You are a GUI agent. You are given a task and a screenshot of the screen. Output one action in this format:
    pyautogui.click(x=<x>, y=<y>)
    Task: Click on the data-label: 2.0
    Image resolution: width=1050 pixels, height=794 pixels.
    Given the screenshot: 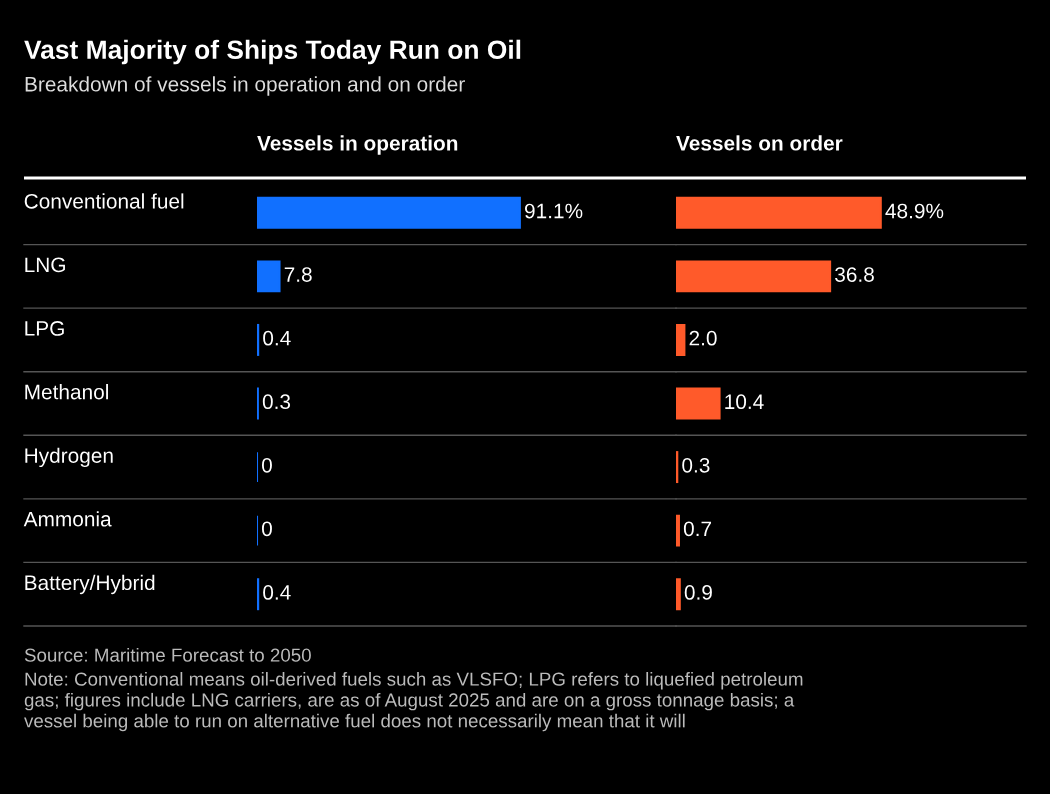 What is the action you would take?
    pyautogui.click(x=703, y=338)
    